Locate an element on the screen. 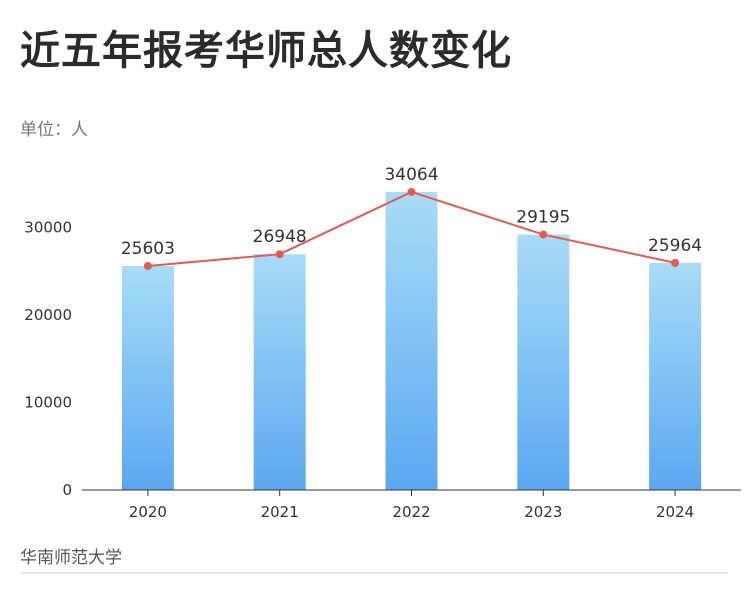 This screenshot has width=750, height=589. data-label-2024: 25964 is located at coordinates (675, 246).